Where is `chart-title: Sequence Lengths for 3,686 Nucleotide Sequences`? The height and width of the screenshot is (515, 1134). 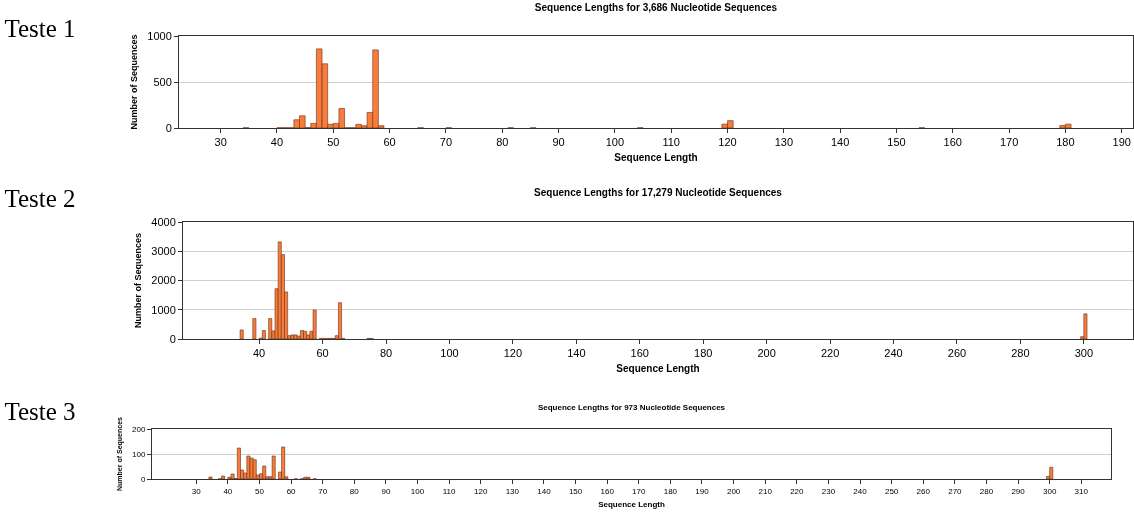
chart-title: Sequence Lengths for 3,686 Nucleotide Sequences is located at coordinates (656, 7).